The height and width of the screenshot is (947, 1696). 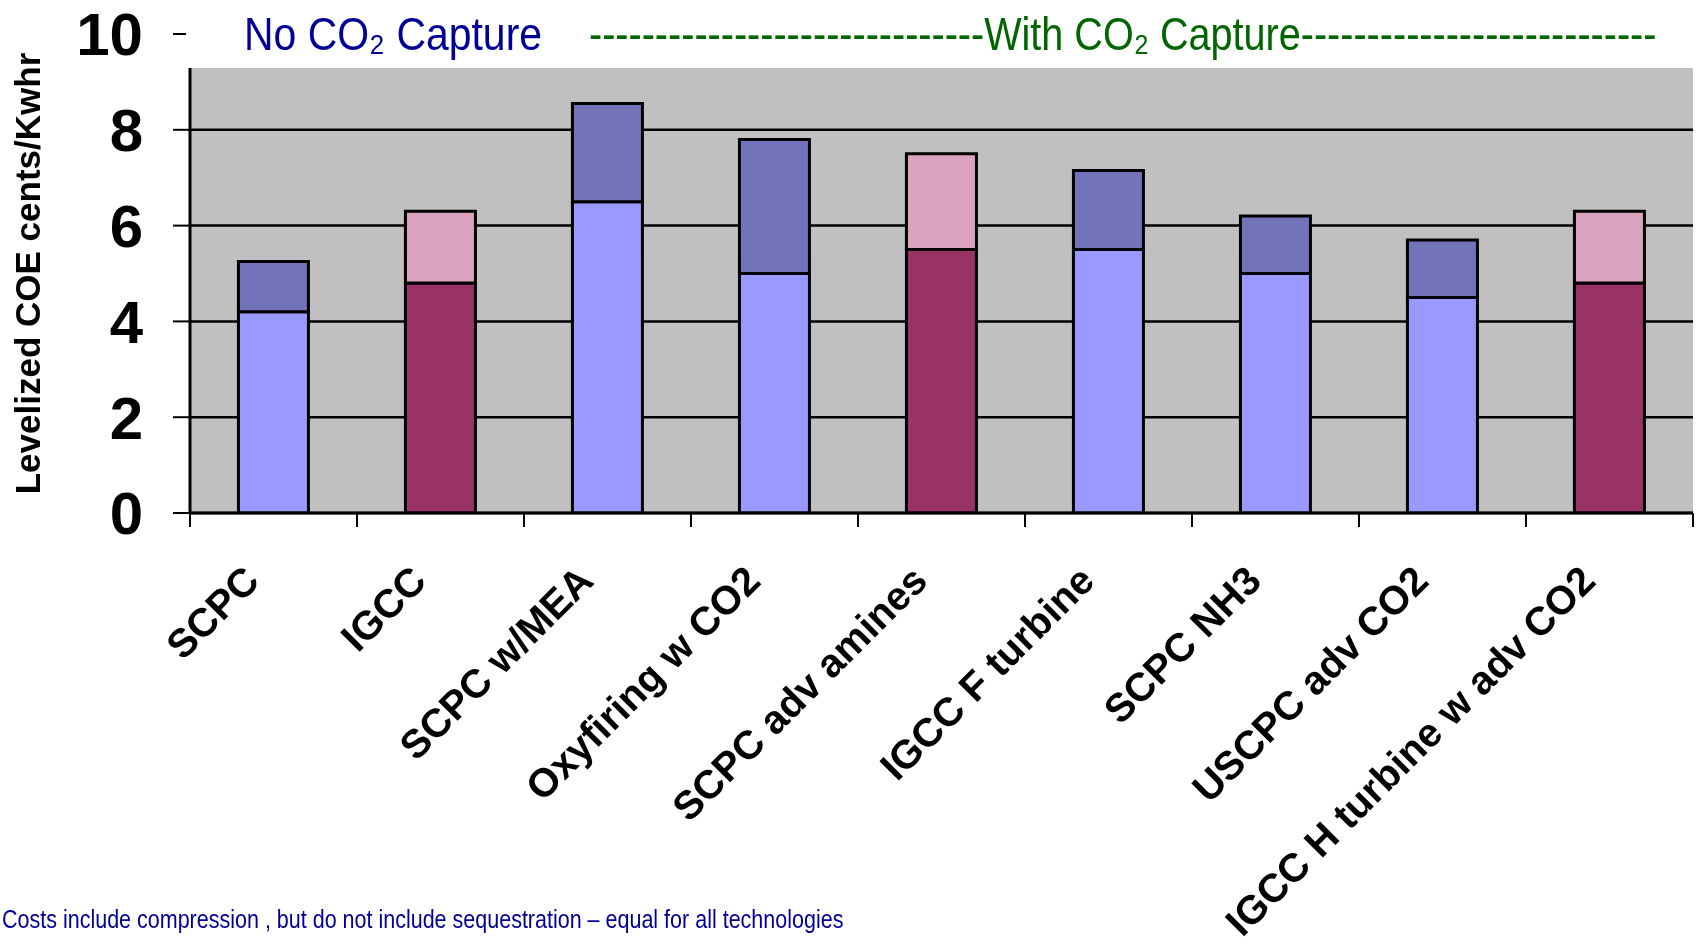 What do you see at coordinates (126, 226) in the screenshot?
I see `y-tick-label: 6` at bounding box center [126, 226].